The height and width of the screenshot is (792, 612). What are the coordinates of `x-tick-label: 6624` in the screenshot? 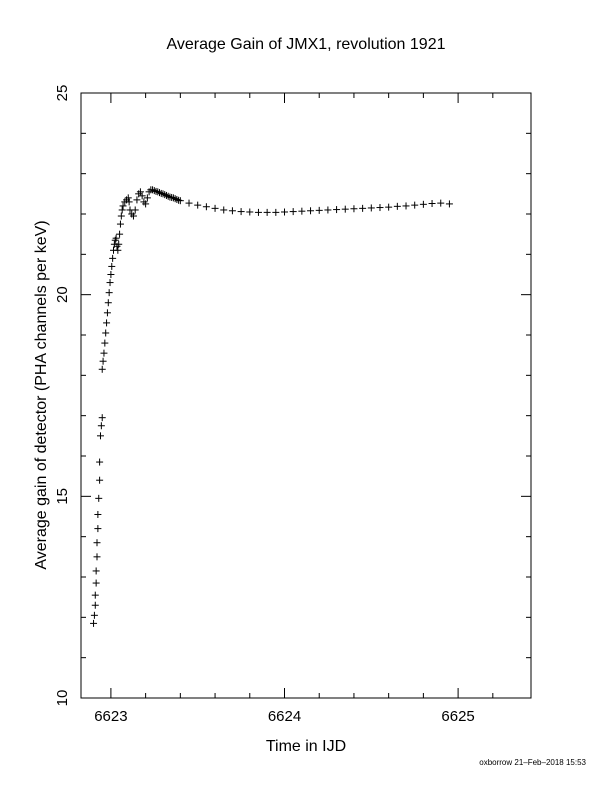 It's located at (284, 716).